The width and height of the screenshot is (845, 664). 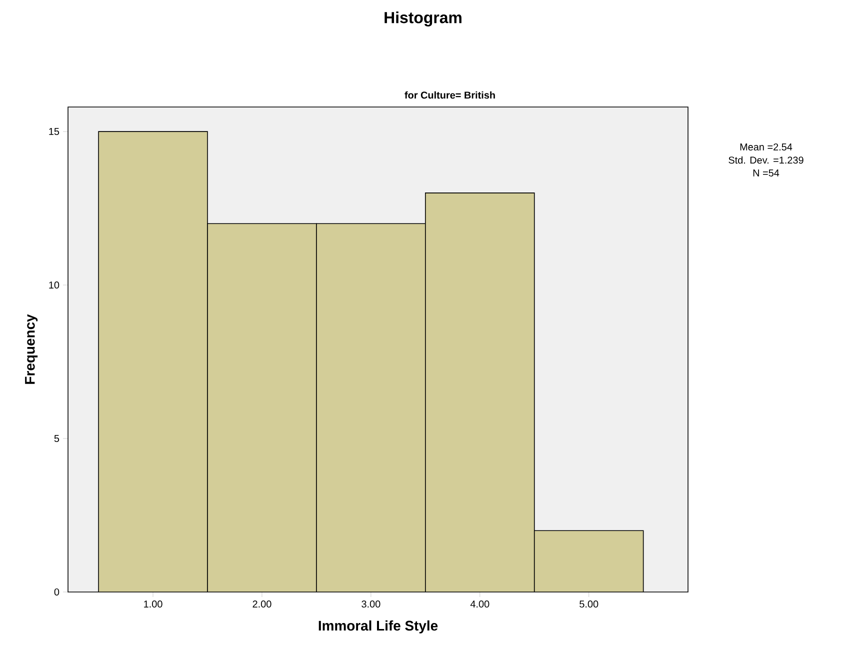 What do you see at coordinates (262, 604) in the screenshot?
I see `x-tick-label: 2.00` at bounding box center [262, 604].